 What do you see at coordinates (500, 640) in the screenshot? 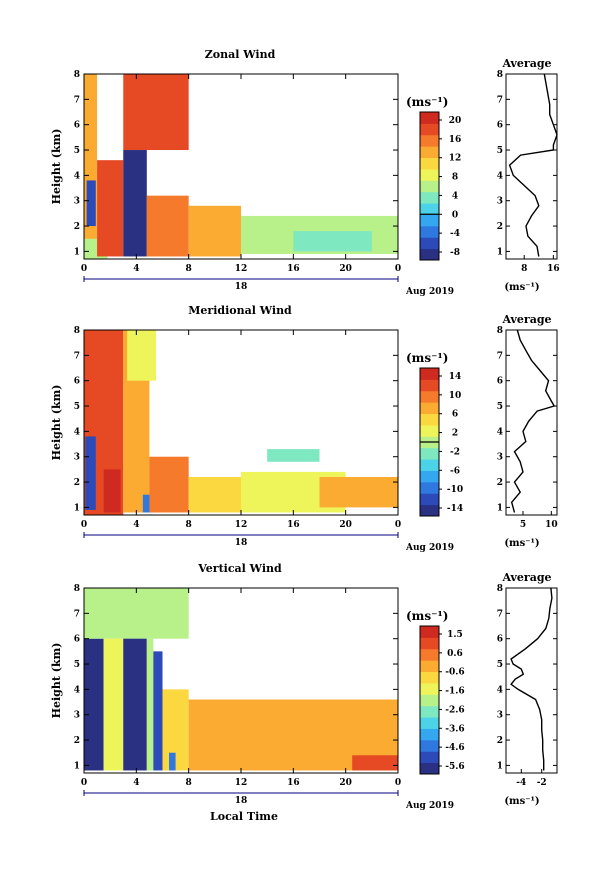
I see `vertical-profile-y-tick-label: 6` at bounding box center [500, 640].